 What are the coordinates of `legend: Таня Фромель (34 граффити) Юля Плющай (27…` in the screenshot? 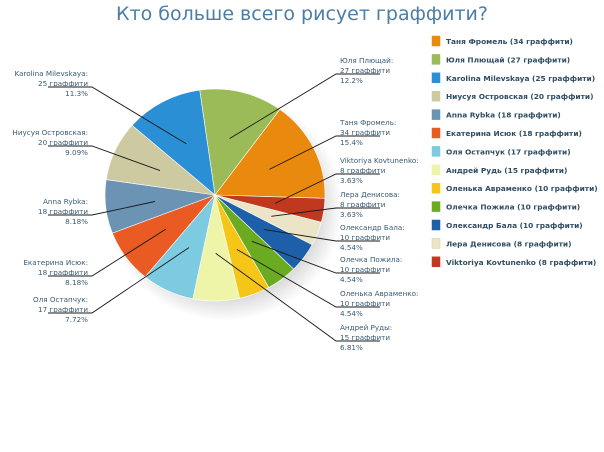 It's located at (514, 151).